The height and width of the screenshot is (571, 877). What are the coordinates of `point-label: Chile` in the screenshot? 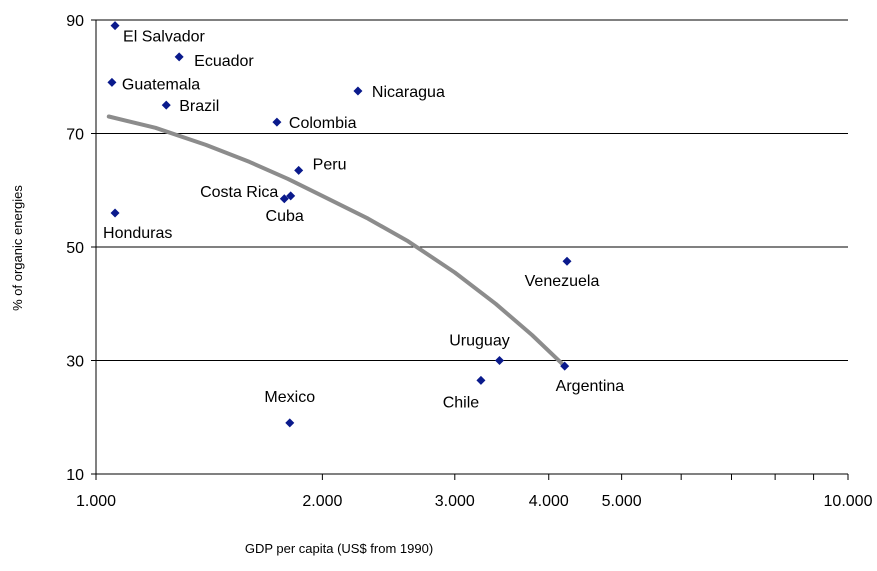 It's located at (461, 402).